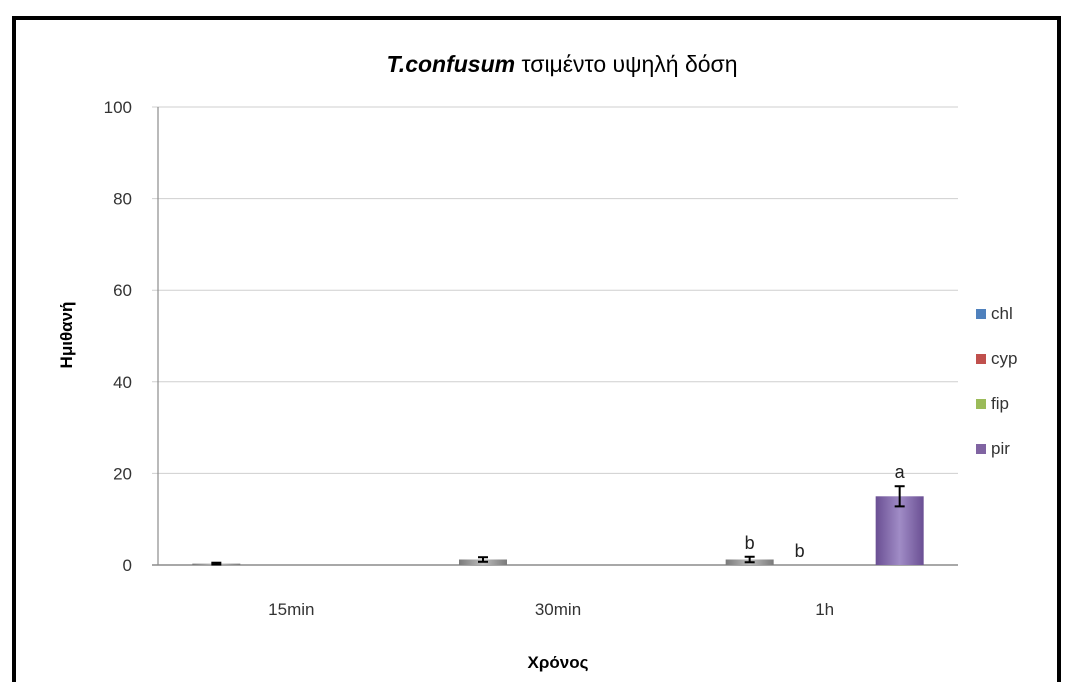 The image size is (1073, 682). Describe the element at coordinates (1002, 313) in the screenshot. I see `legend-label-chl: chl` at that location.